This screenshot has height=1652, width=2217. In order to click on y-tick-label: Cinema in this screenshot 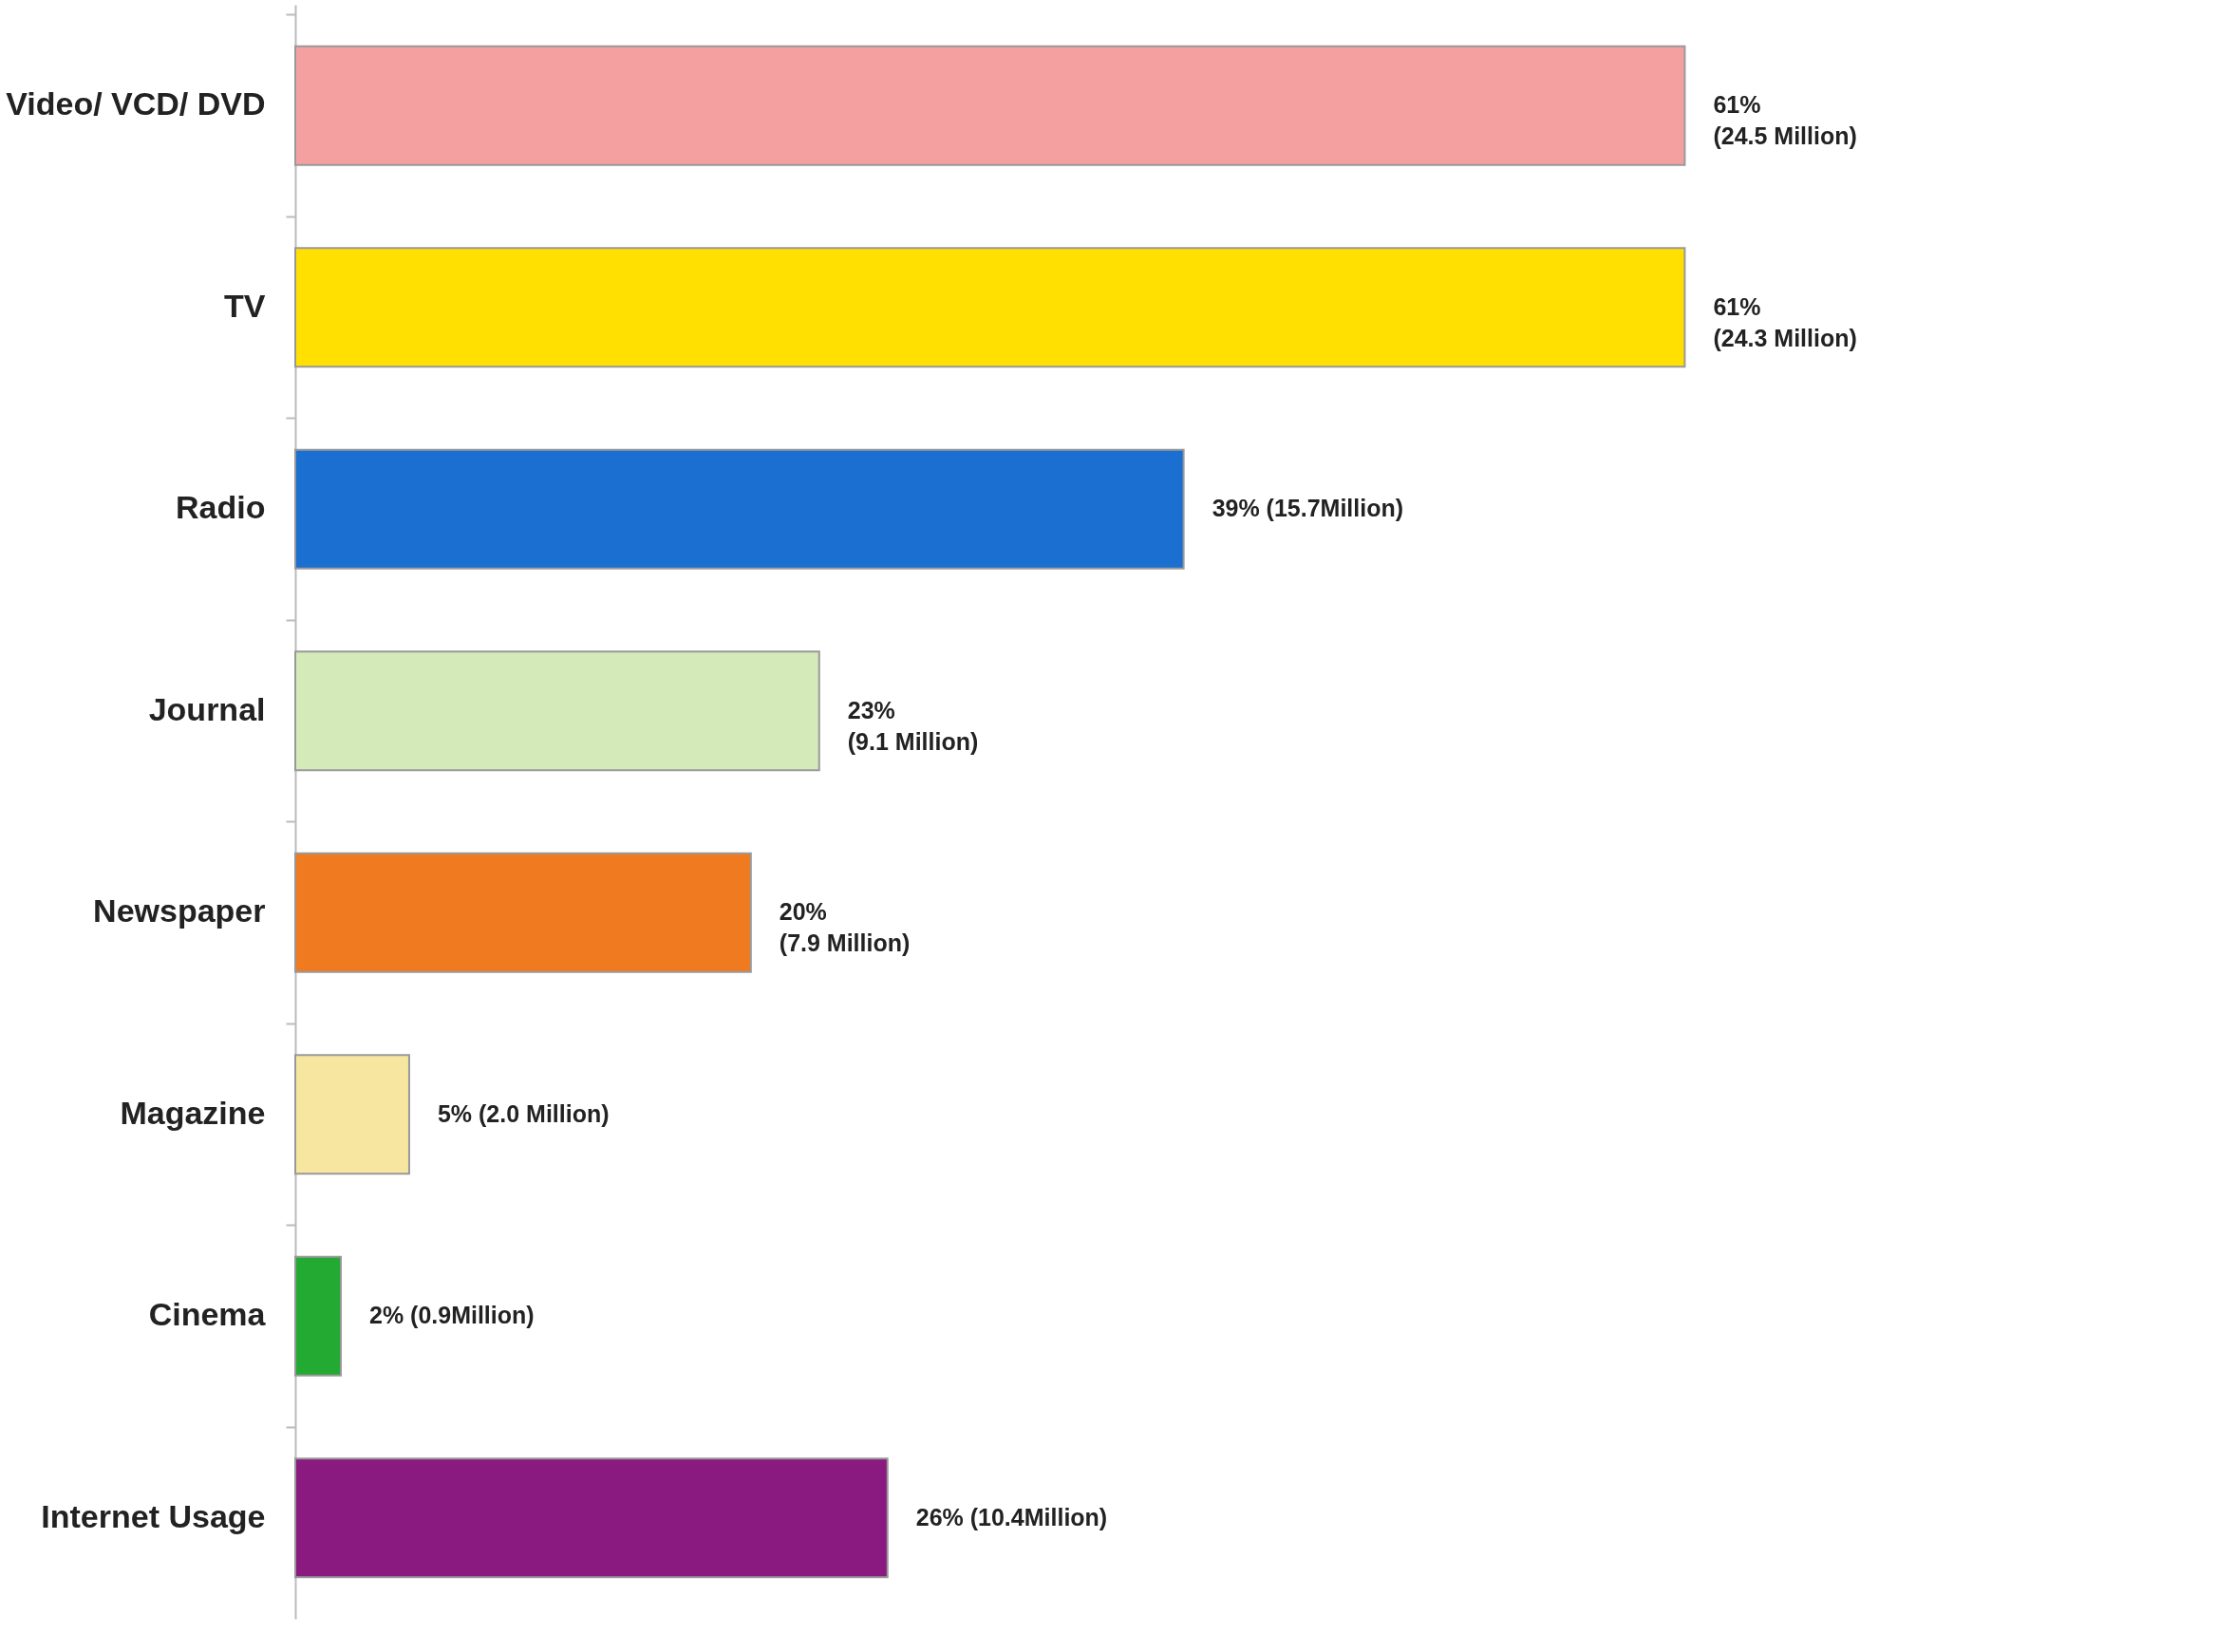, I will do `click(207, 1314)`.